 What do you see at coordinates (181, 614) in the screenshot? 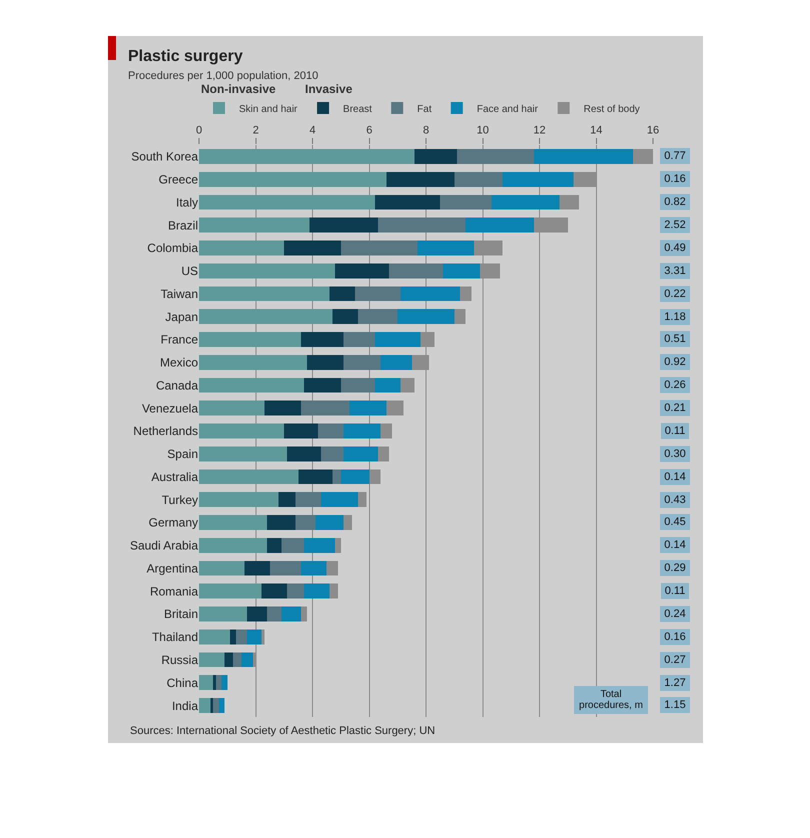
I see `y-tick-label: Britain` at bounding box center [181, 614].